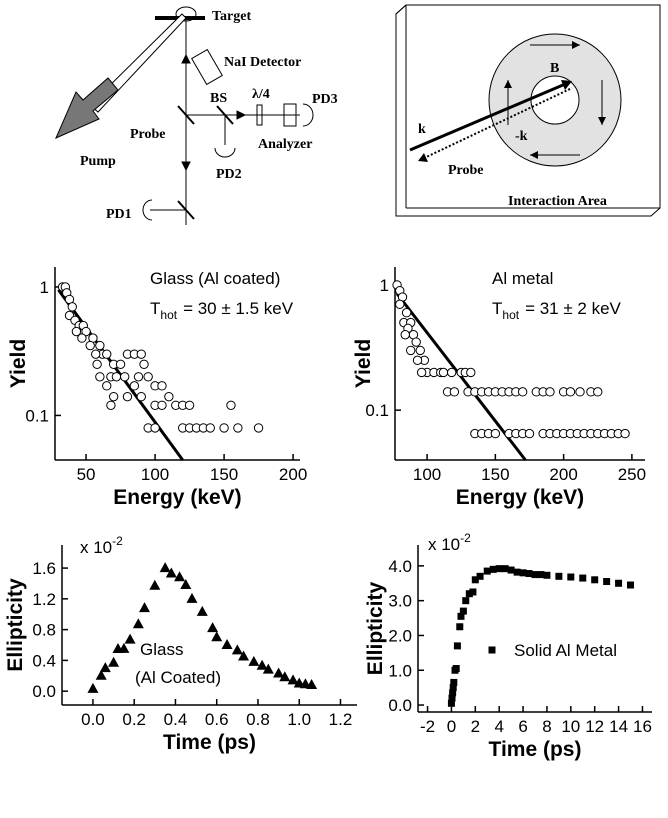 This screenshot has width=668, height=818. I want to click on y-tick-label: 1, so click(384, 285).